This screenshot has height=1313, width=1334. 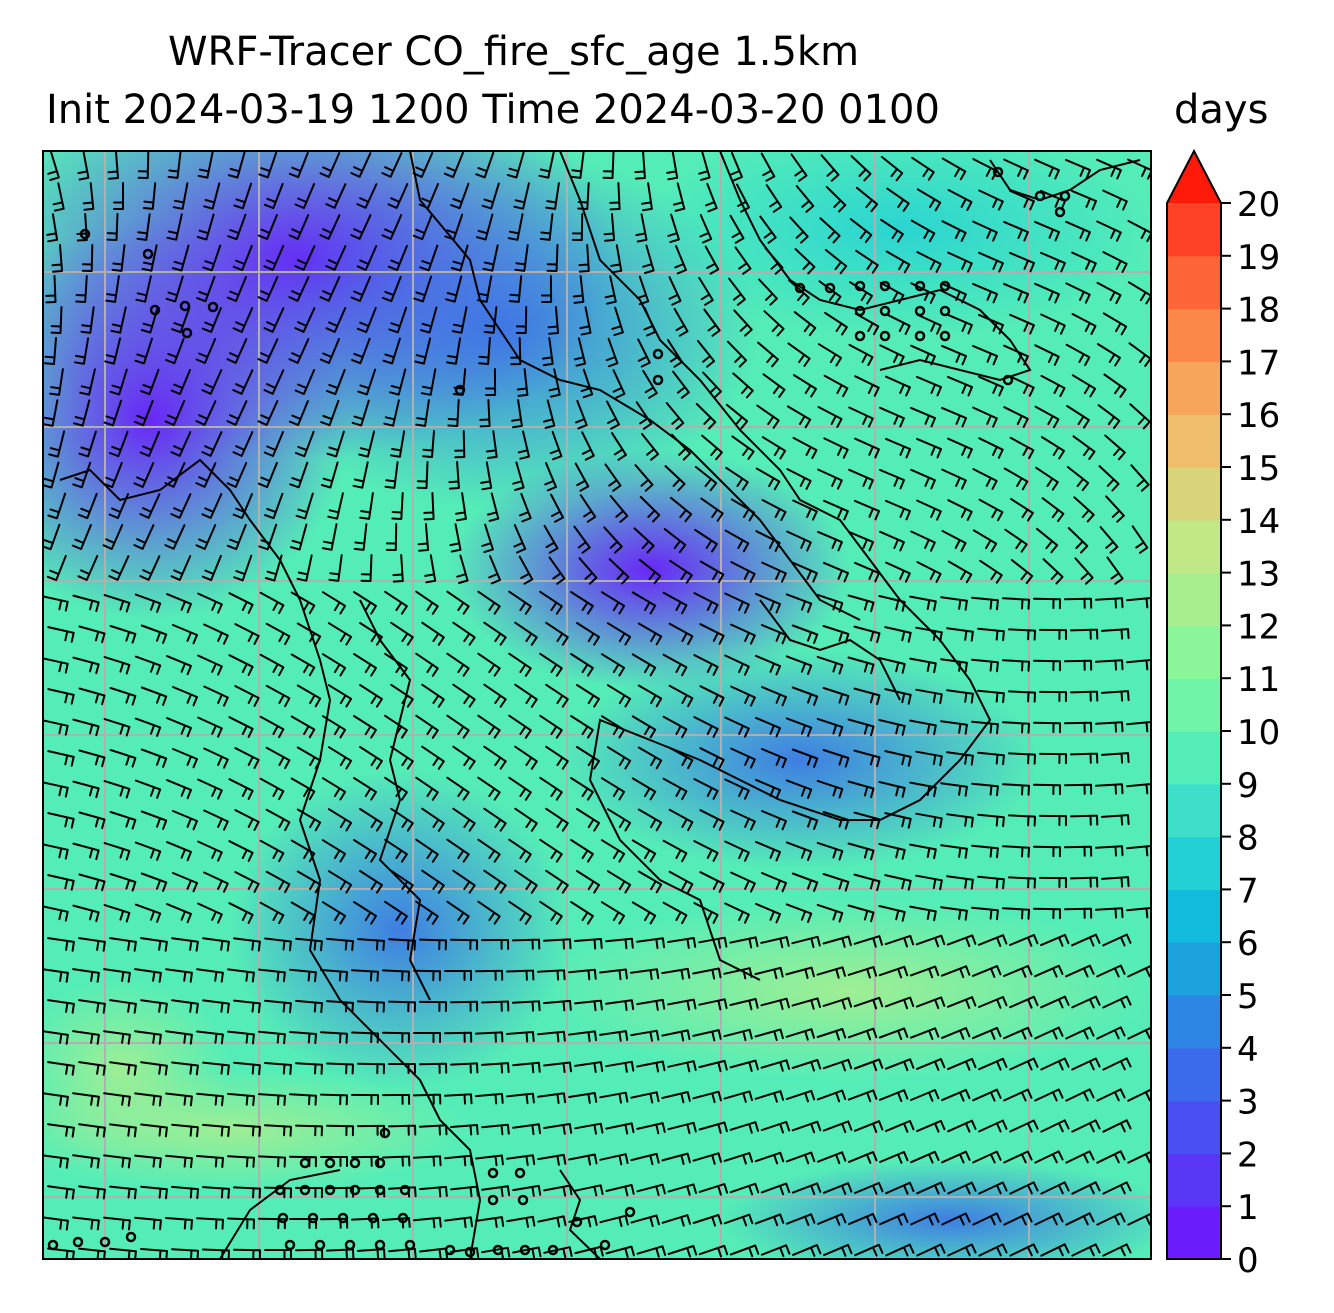 What do you see at coordinates (1248, 1155) in the screenshot?
I see `colorbar-tick-label: 2` at bounding box center [1248, 1155].